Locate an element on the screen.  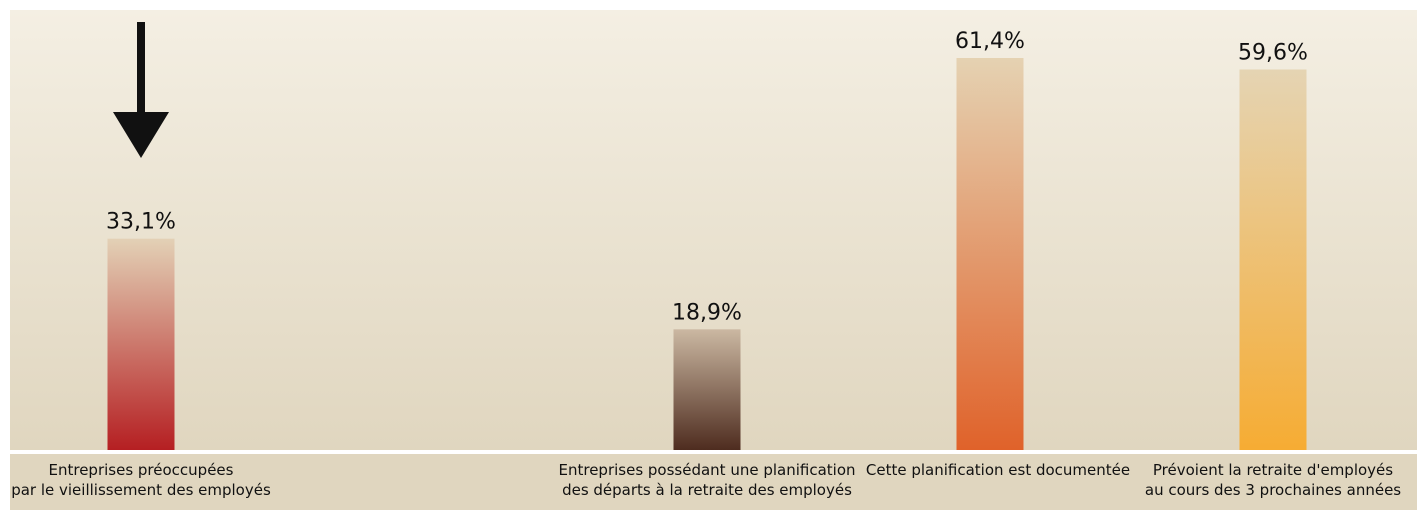
annotations-group is located at coordinates (141, 90).